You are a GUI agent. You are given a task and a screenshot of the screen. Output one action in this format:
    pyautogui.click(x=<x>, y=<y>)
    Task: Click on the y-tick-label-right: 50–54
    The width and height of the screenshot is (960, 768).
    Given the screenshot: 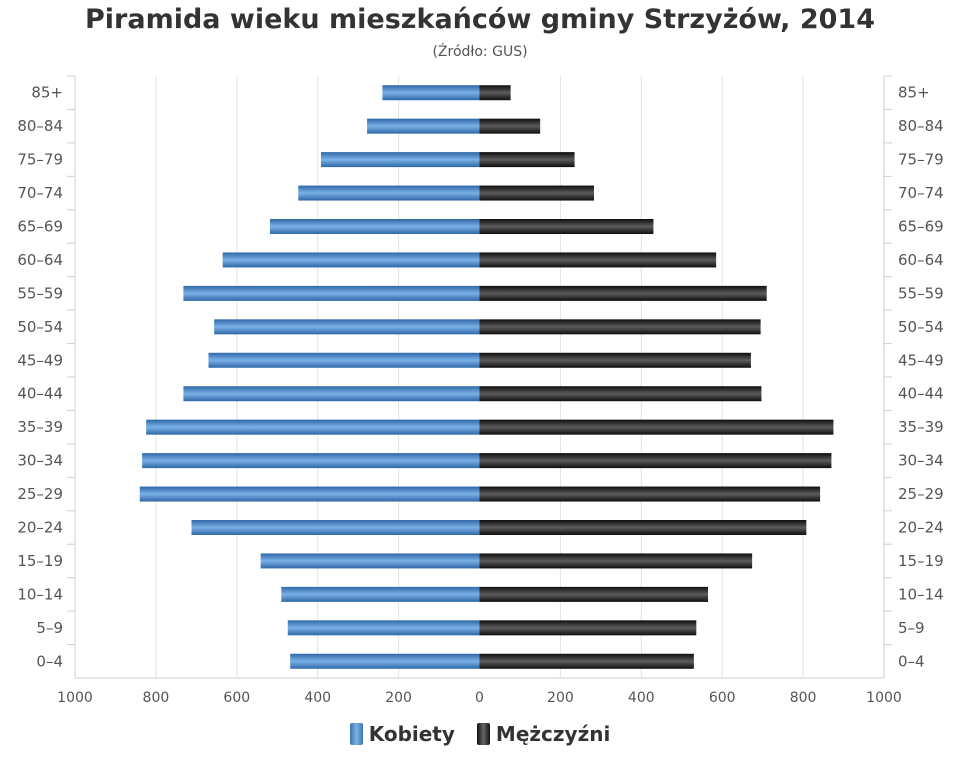 What is the action you would take?
    pyautogui.click(x=921, y=327)
    